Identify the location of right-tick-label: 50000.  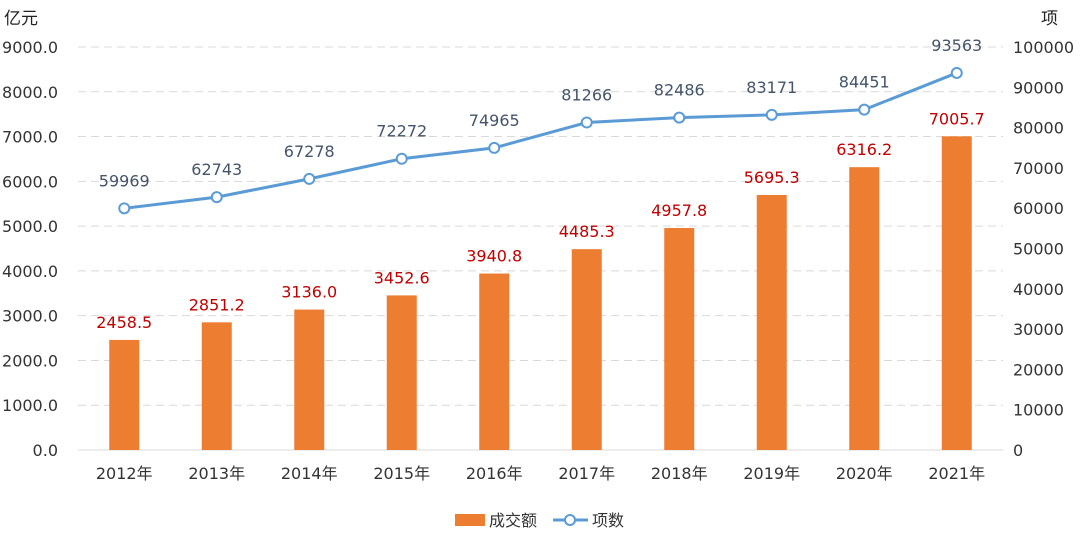
(1038, 249).